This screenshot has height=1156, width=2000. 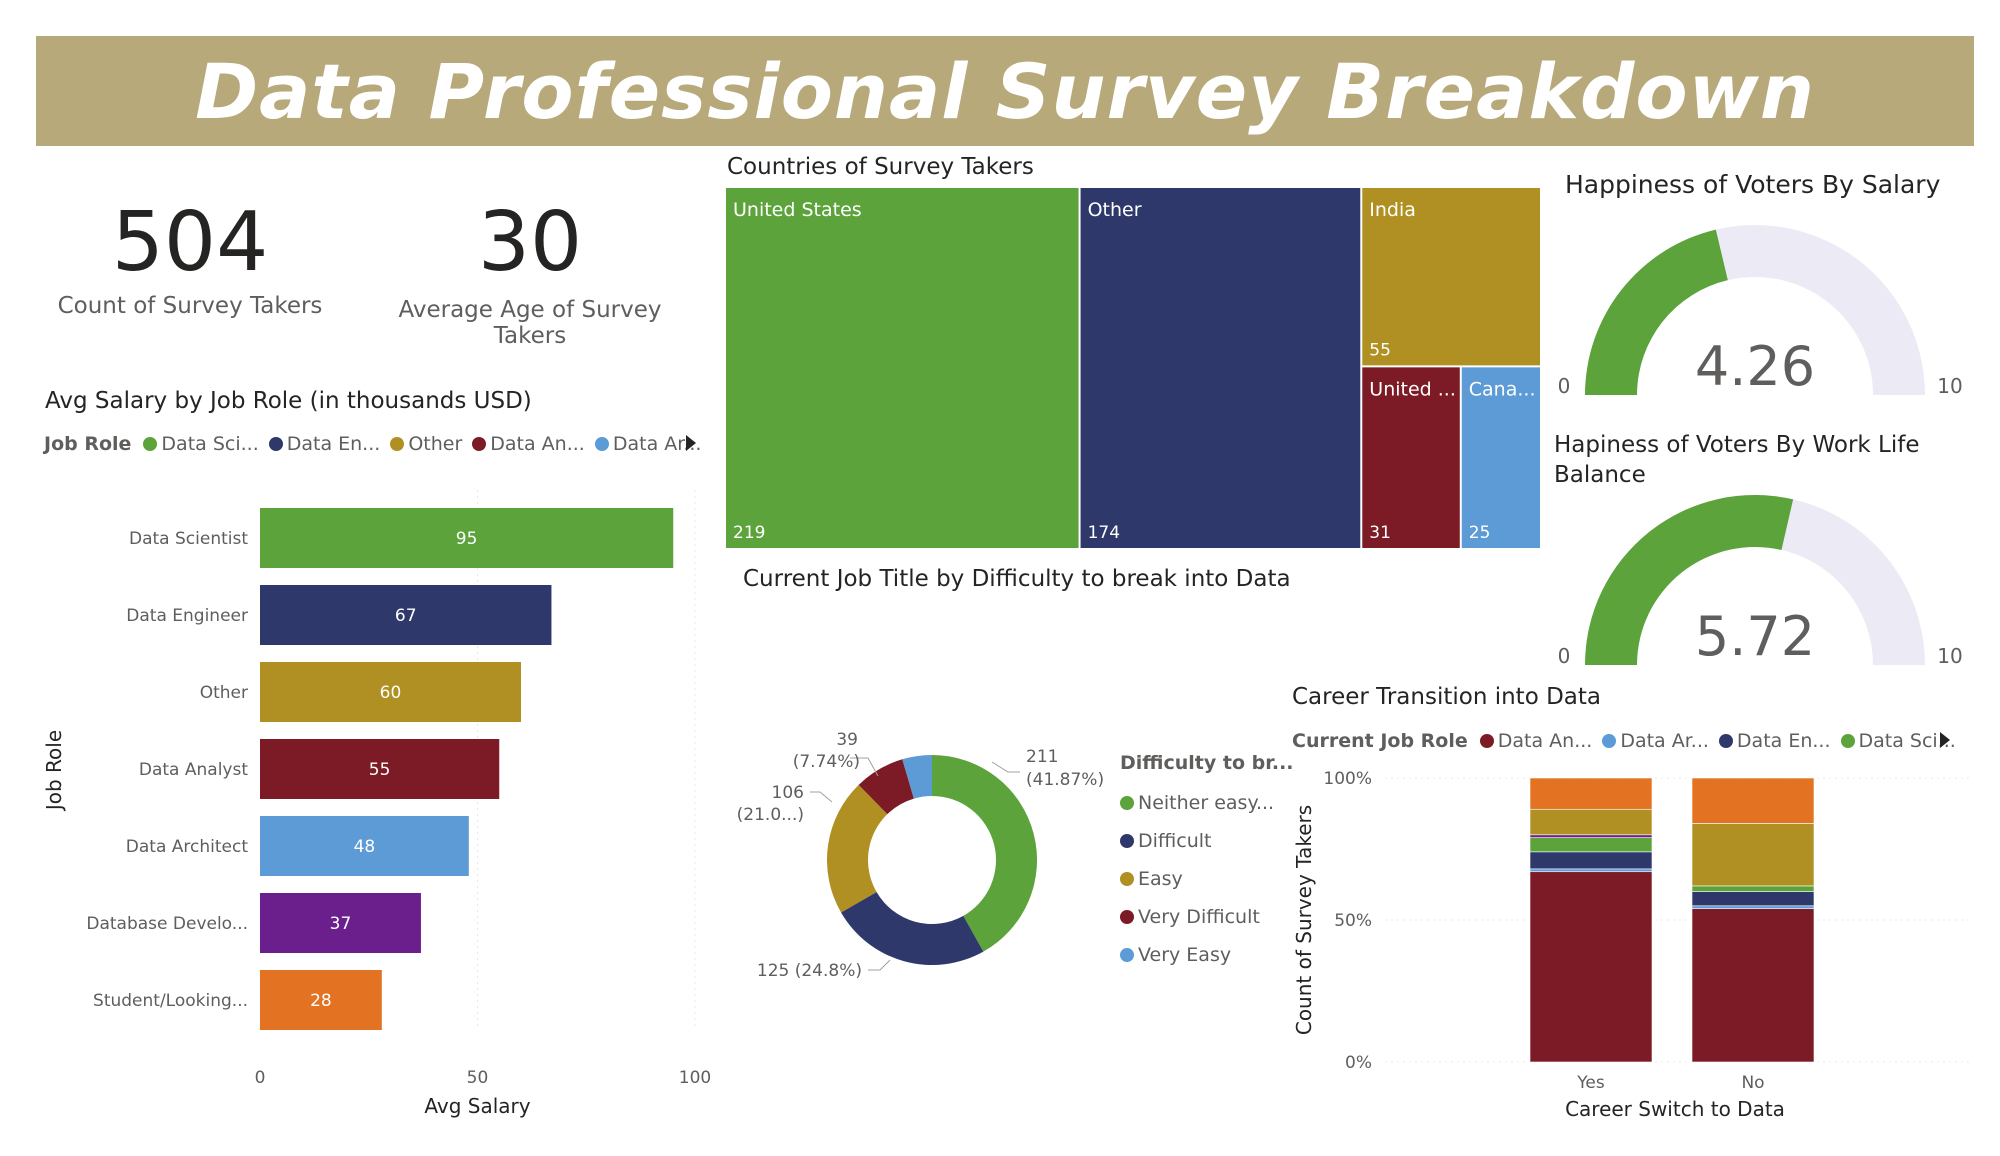 I want to click on salary-legend-item: Other, so click(x=426, y=444).